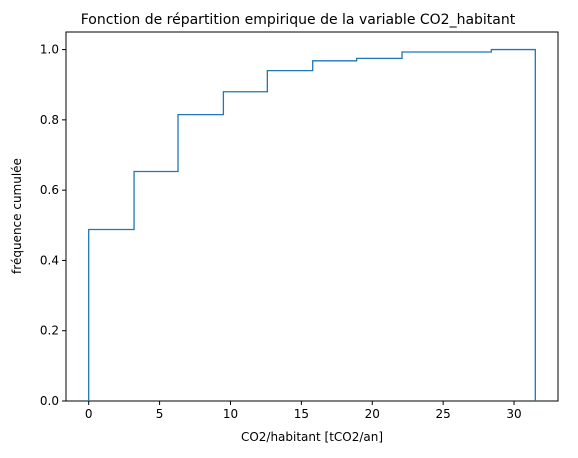 The height and width of the screenshot is (458, 578). What do you see at coordinates (372, 414) in the screenshot?
I see `x-tick-label: 20` at bounding box center [372, 414].